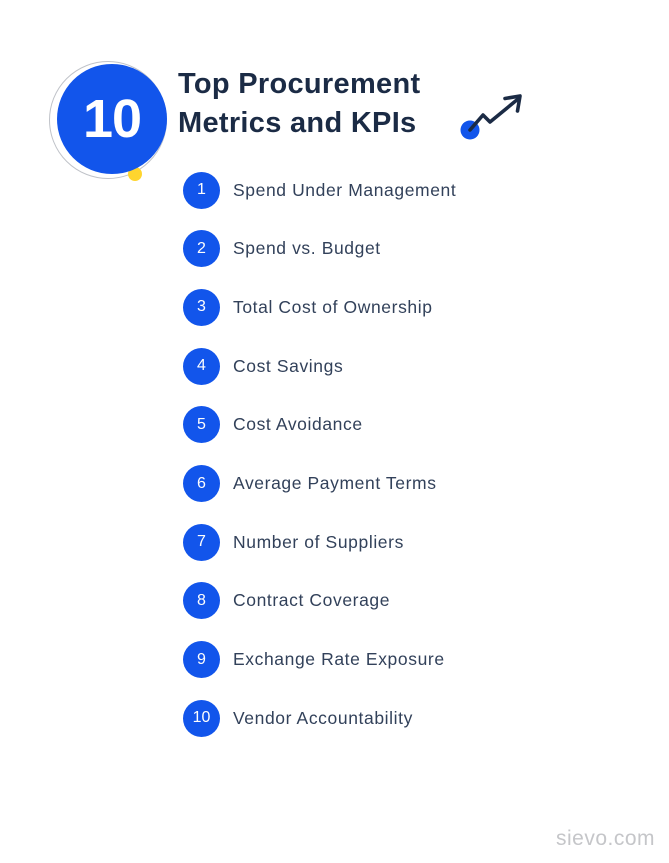 The height and width of the screenshot is (863, 669). I want to click on item-number-badge: 2, so click(201, 249).